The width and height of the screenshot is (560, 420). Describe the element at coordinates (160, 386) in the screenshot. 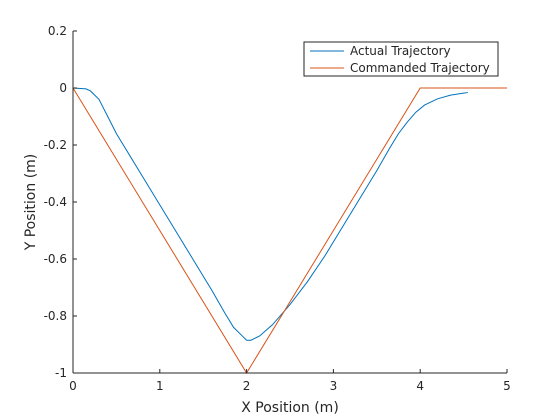

I see `x-tick-label: 1` at that location.